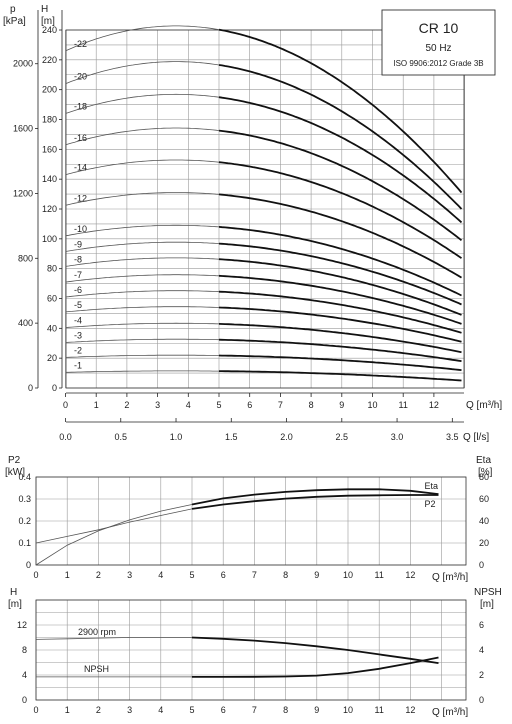 The image size is (512, 724). I want to click on p2-tick-label: 0.1, so click(24, 543).